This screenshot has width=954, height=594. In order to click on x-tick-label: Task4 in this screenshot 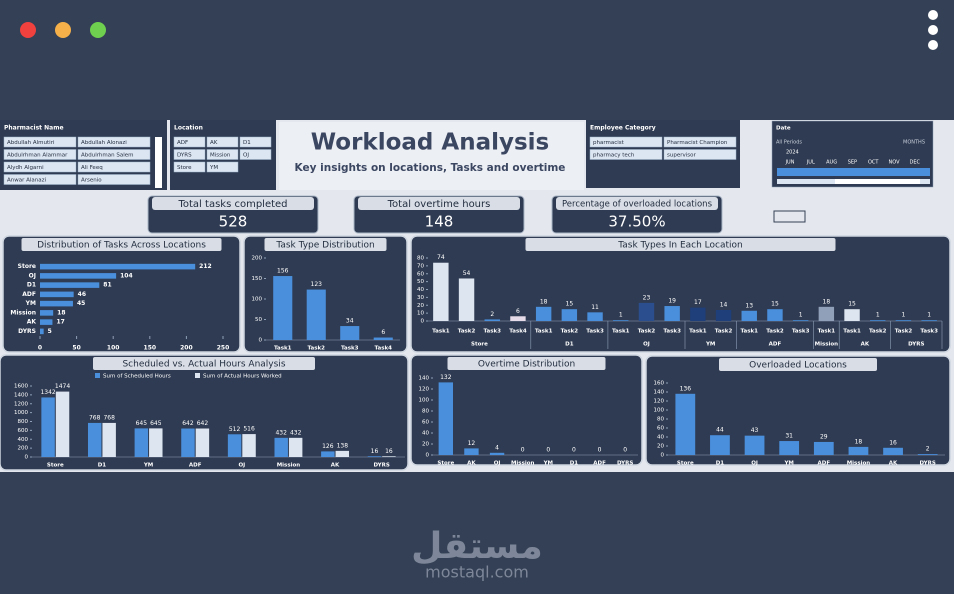, I will do `click(383, 349)`.